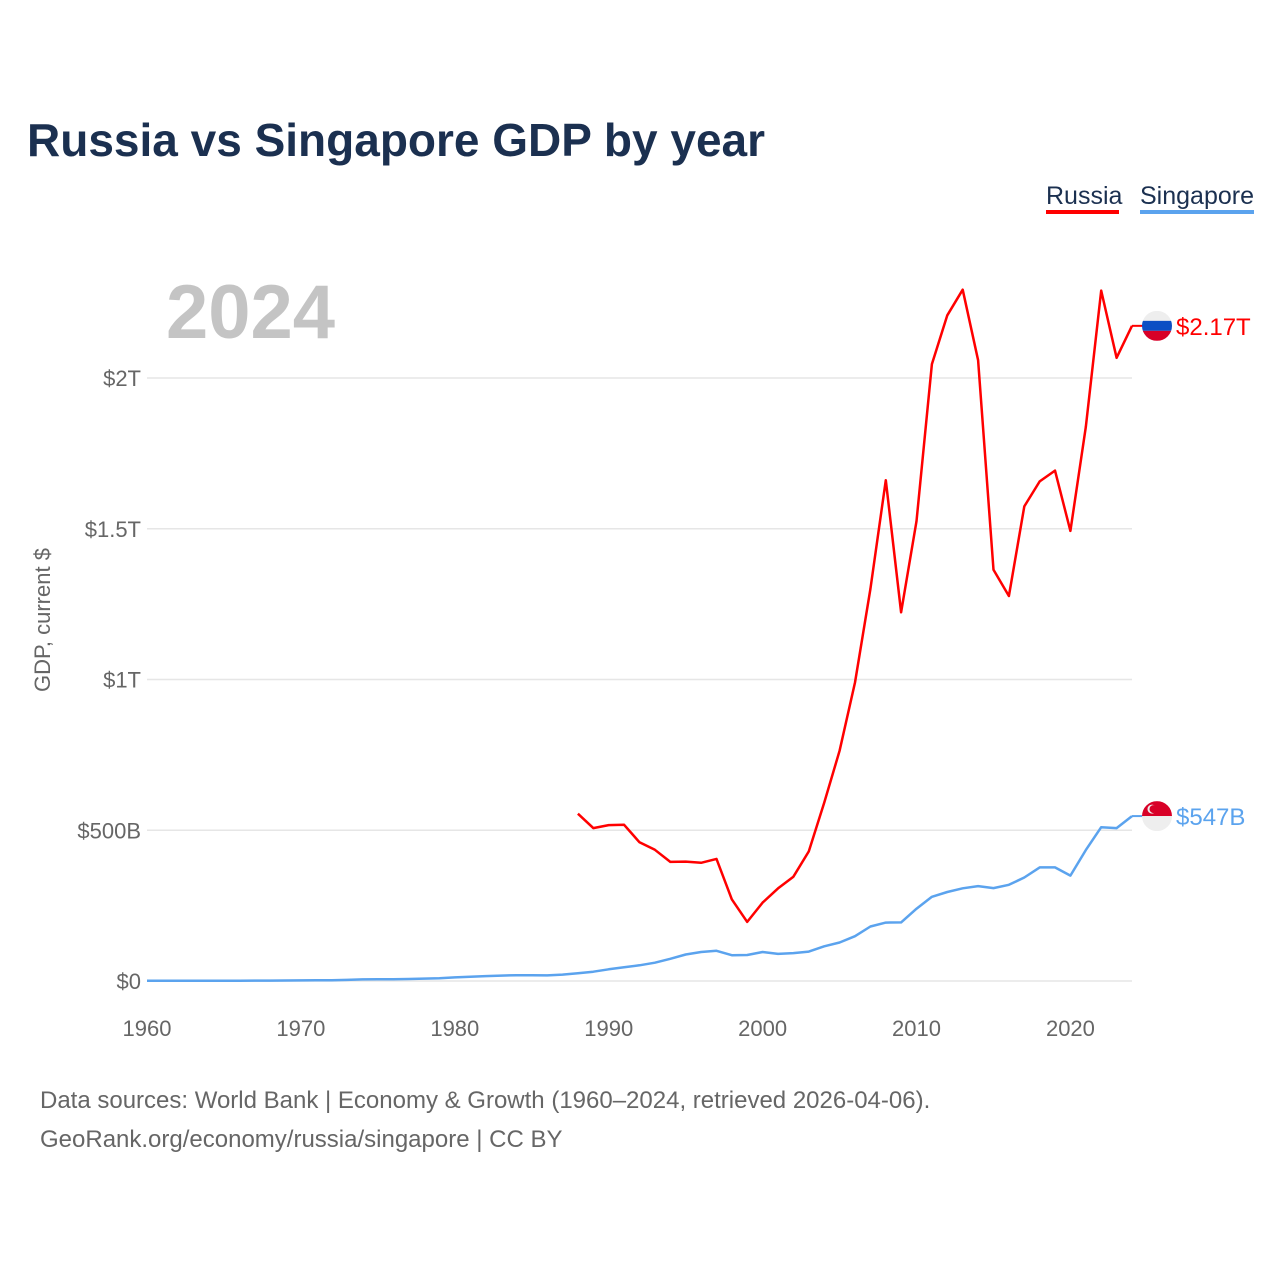 The height and width of the screenshot is (1280, 1280). I want to click on x-tick-label: 2010, so click(916, 1028).